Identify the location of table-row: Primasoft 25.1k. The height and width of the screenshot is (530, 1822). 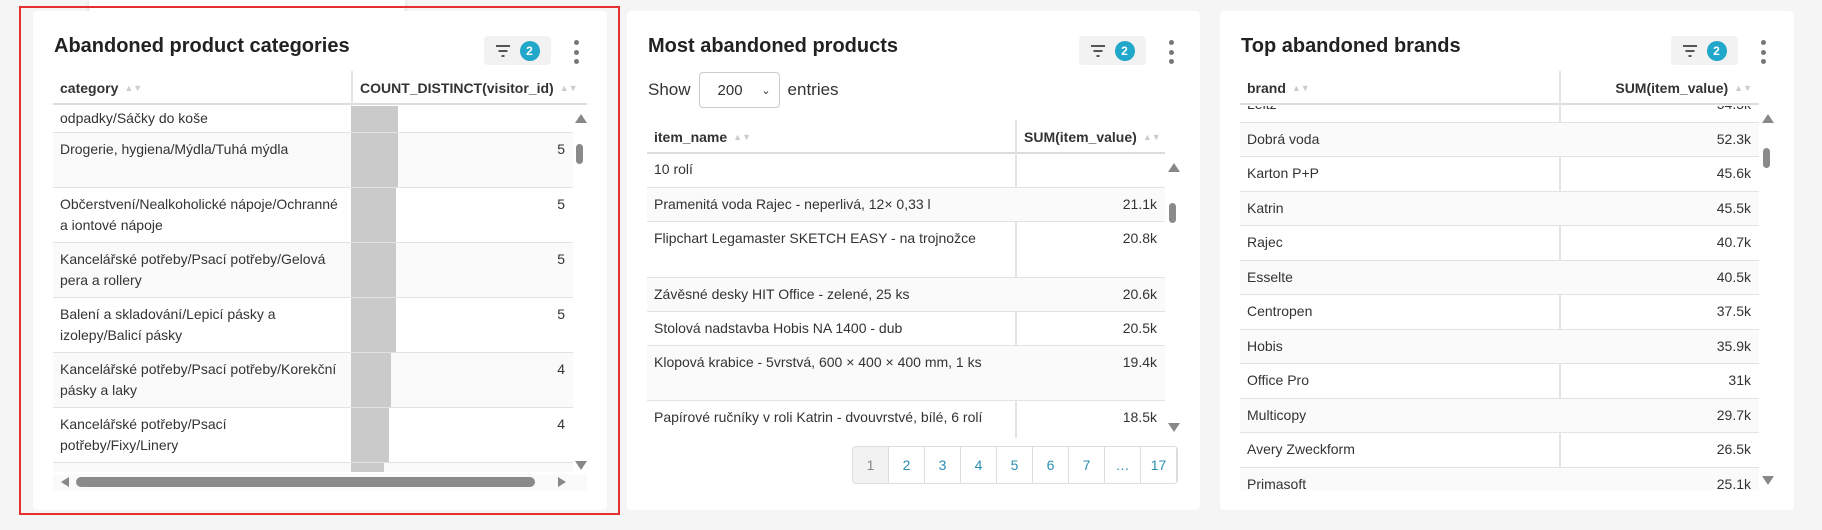
(1499, 479).